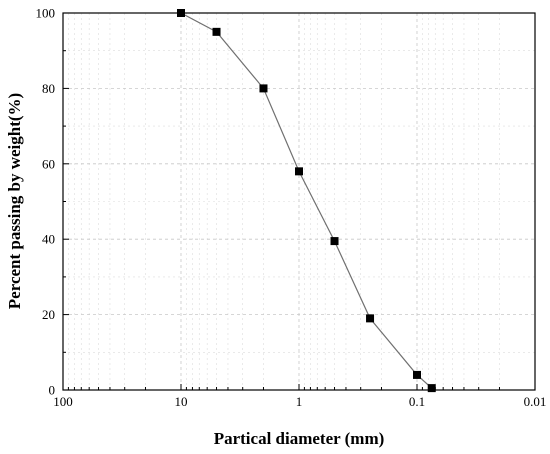  I want to click on x-tick-label: 0.01, so click(535, 401).